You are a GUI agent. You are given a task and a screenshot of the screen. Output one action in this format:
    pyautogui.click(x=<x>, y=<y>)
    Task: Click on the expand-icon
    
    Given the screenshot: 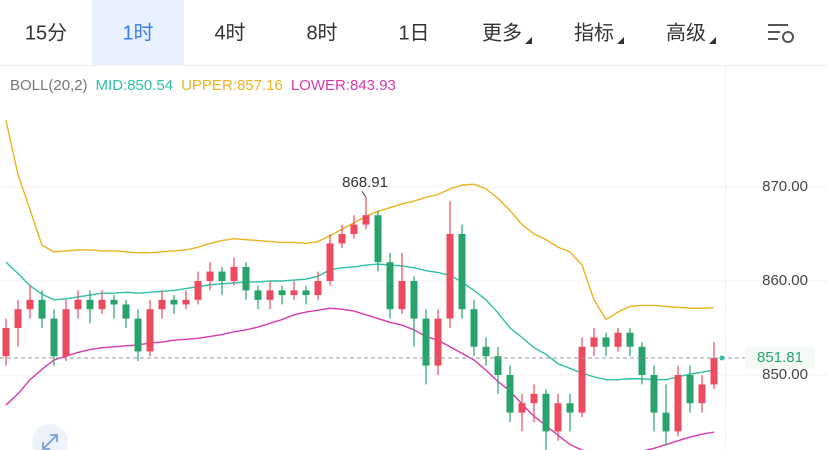 What is the action you would take?
    pyautogui.click(x=50, y=442)
    